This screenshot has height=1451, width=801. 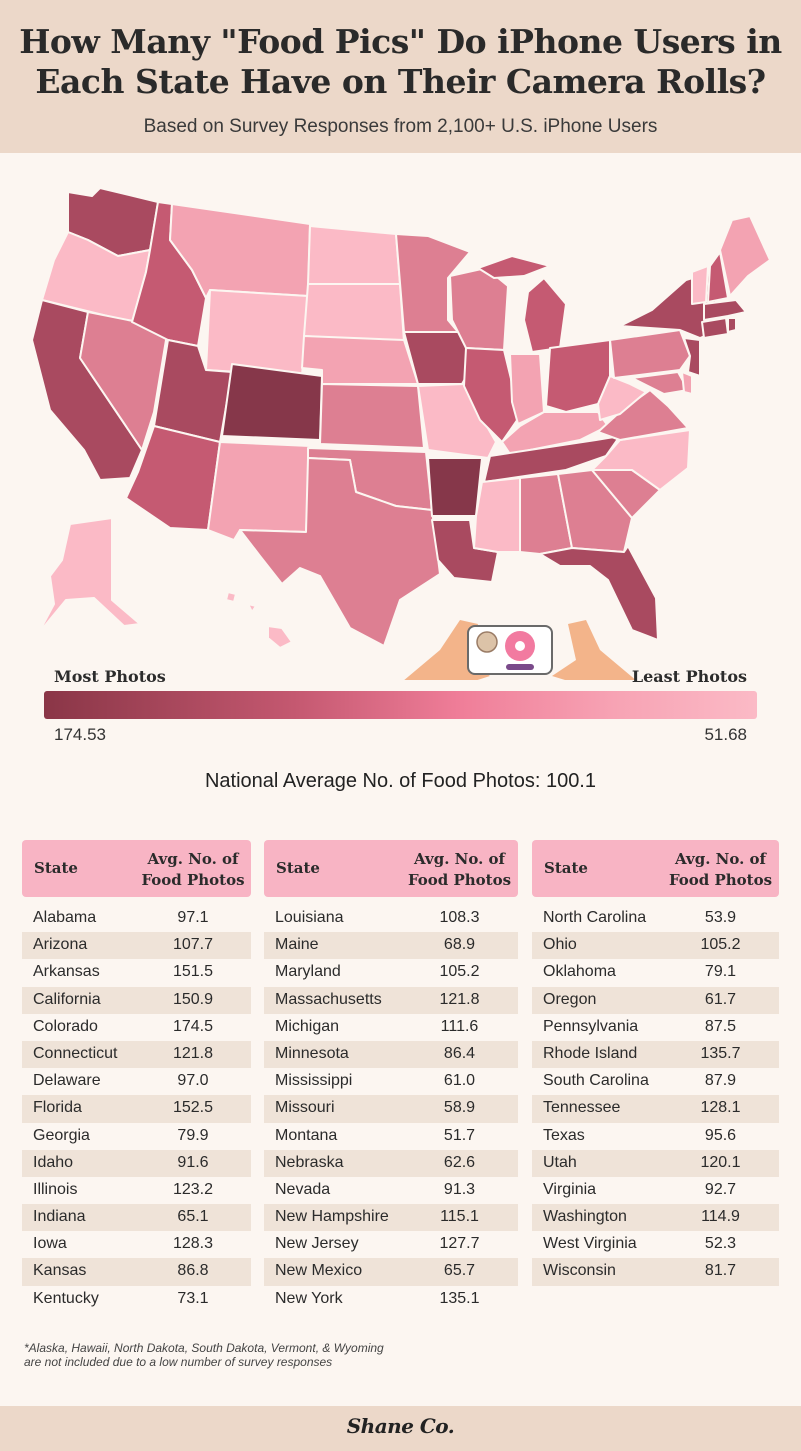 What do you see at coordinates (80, 734) in the screenshot?
I see `legend-max-value: 174.53` at bounding box center [80, 734].